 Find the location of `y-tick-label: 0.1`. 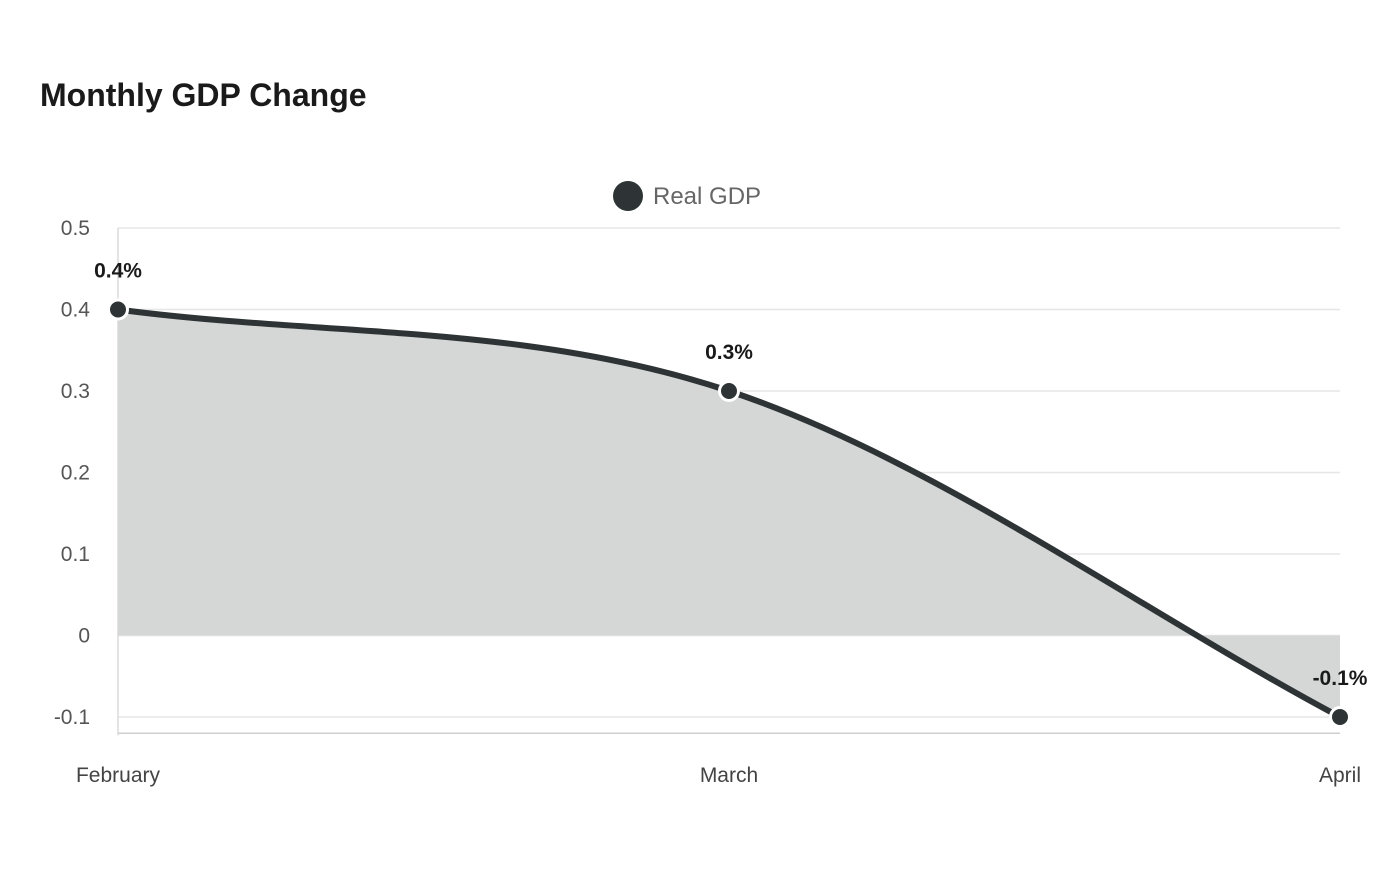

y-tick-label: 0.1 is located at coordinates (75, 554).